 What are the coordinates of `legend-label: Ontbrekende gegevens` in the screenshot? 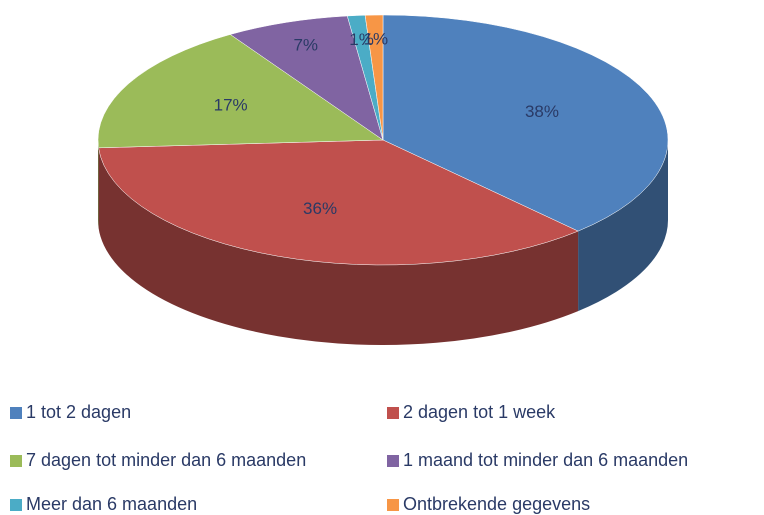 It's located at (496, 504).